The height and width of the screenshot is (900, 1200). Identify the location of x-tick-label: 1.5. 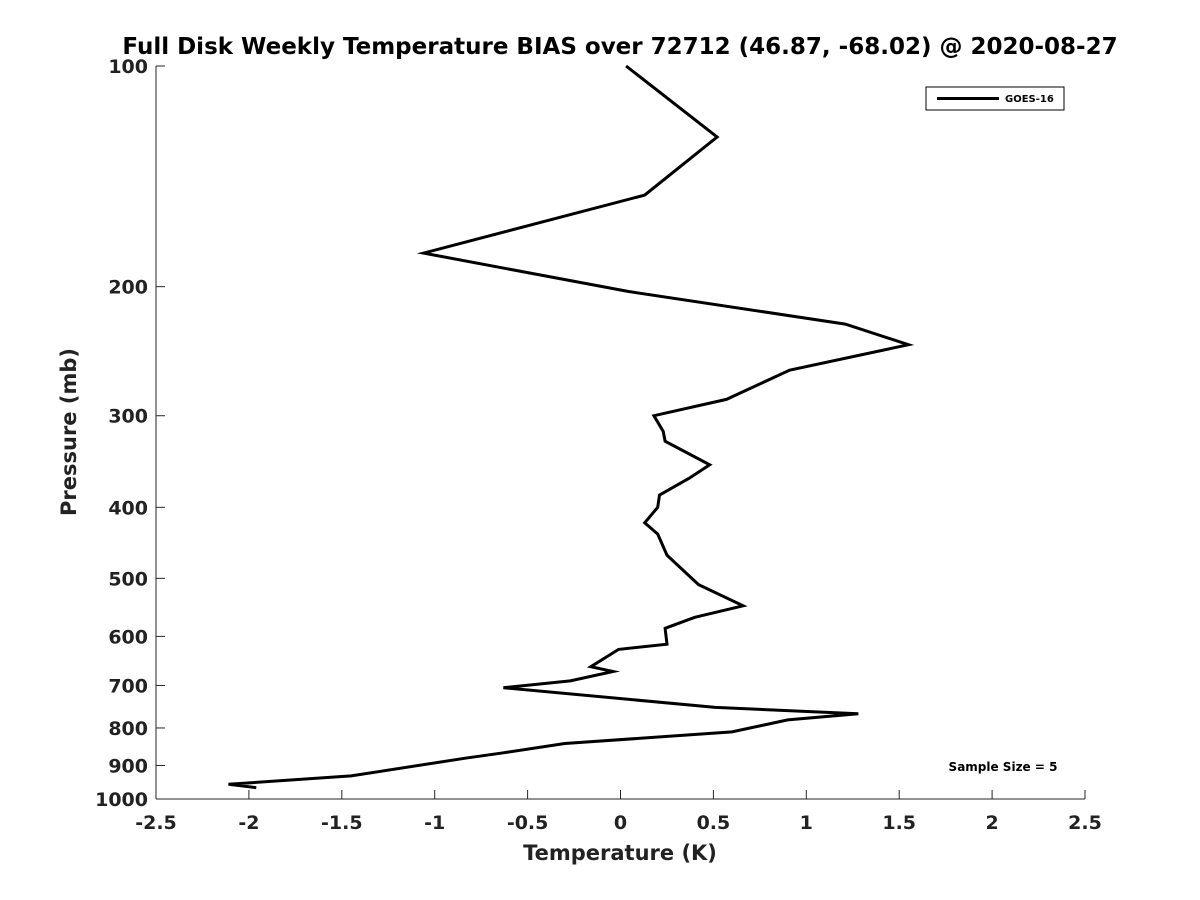
(899, 823).